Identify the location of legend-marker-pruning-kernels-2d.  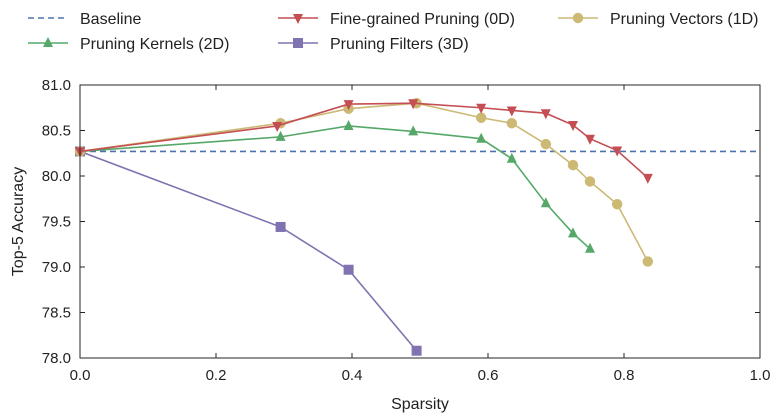
(48, 42).